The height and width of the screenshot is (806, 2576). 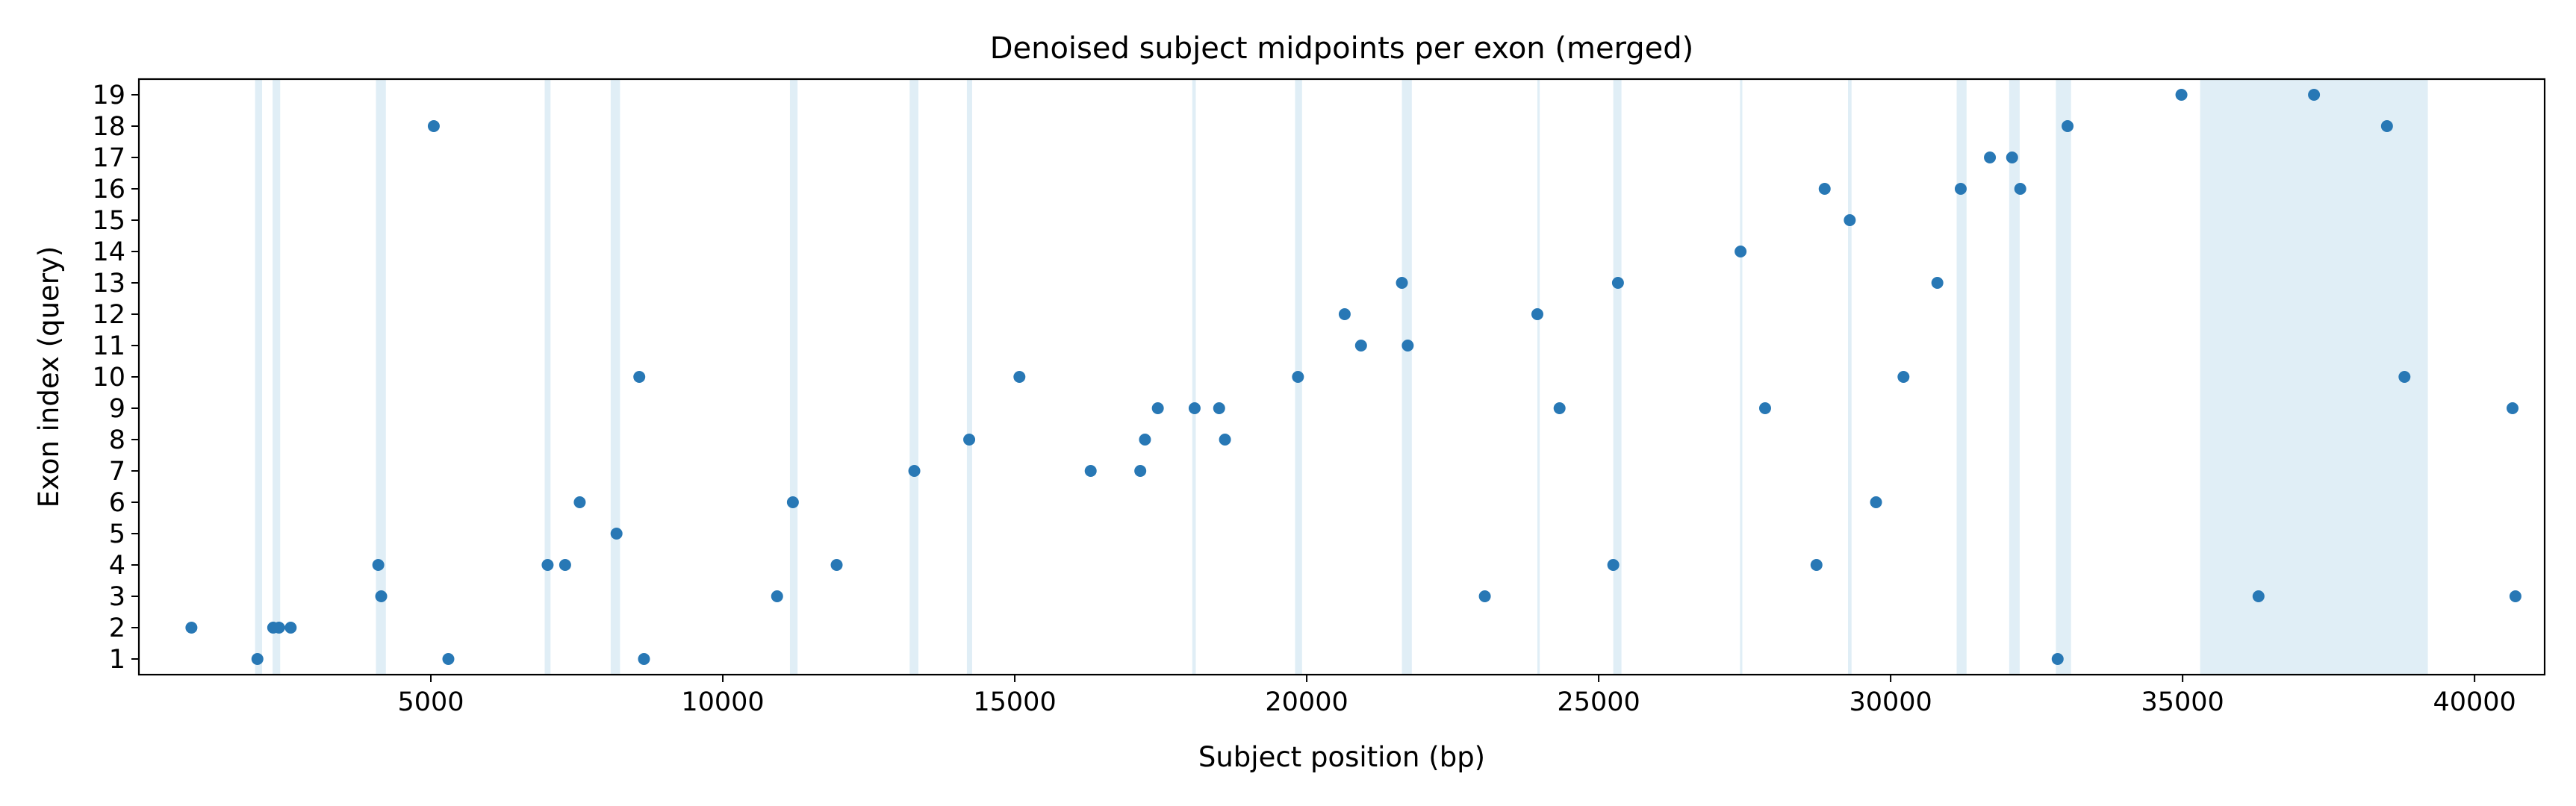 What do you see at coordinates (108, 95) in the screenshot?
I see `y-tick-label: 19` at bounding box center [108, 95].